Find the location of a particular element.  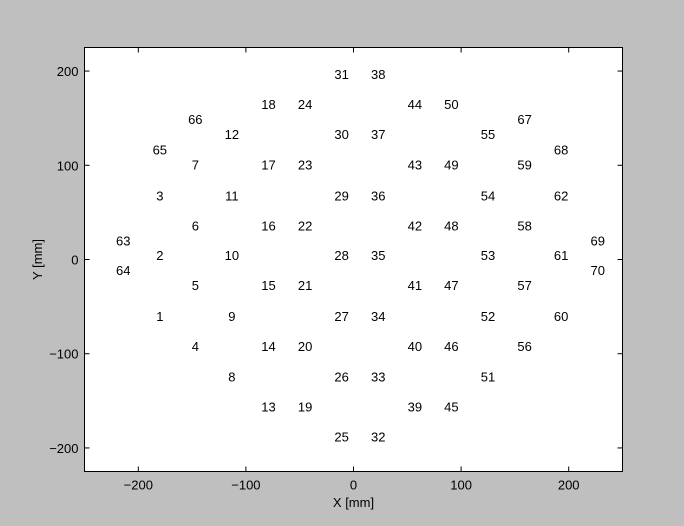

point-label: 61 is located at coordinates (561, 255).